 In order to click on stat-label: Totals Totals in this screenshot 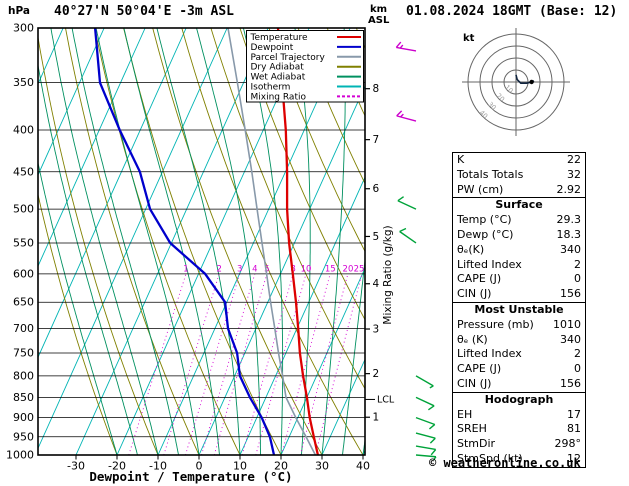, I will do `click(490, 174)`.